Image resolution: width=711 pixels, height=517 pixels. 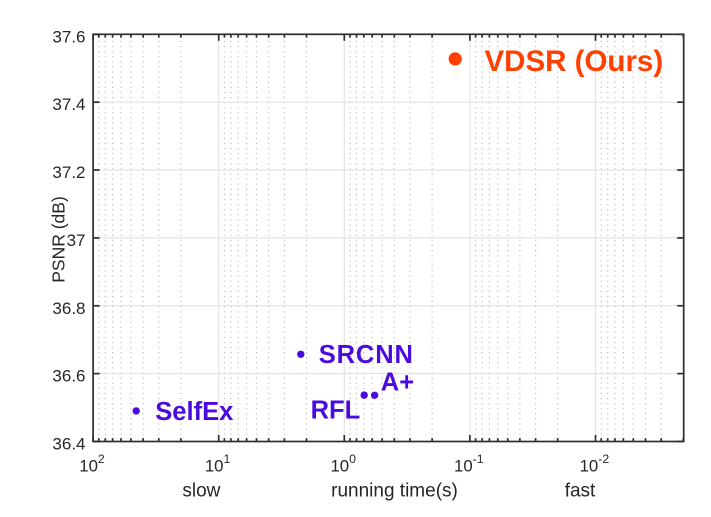 I want to click on svg-text: 36.4, so click(x=68, y=444).